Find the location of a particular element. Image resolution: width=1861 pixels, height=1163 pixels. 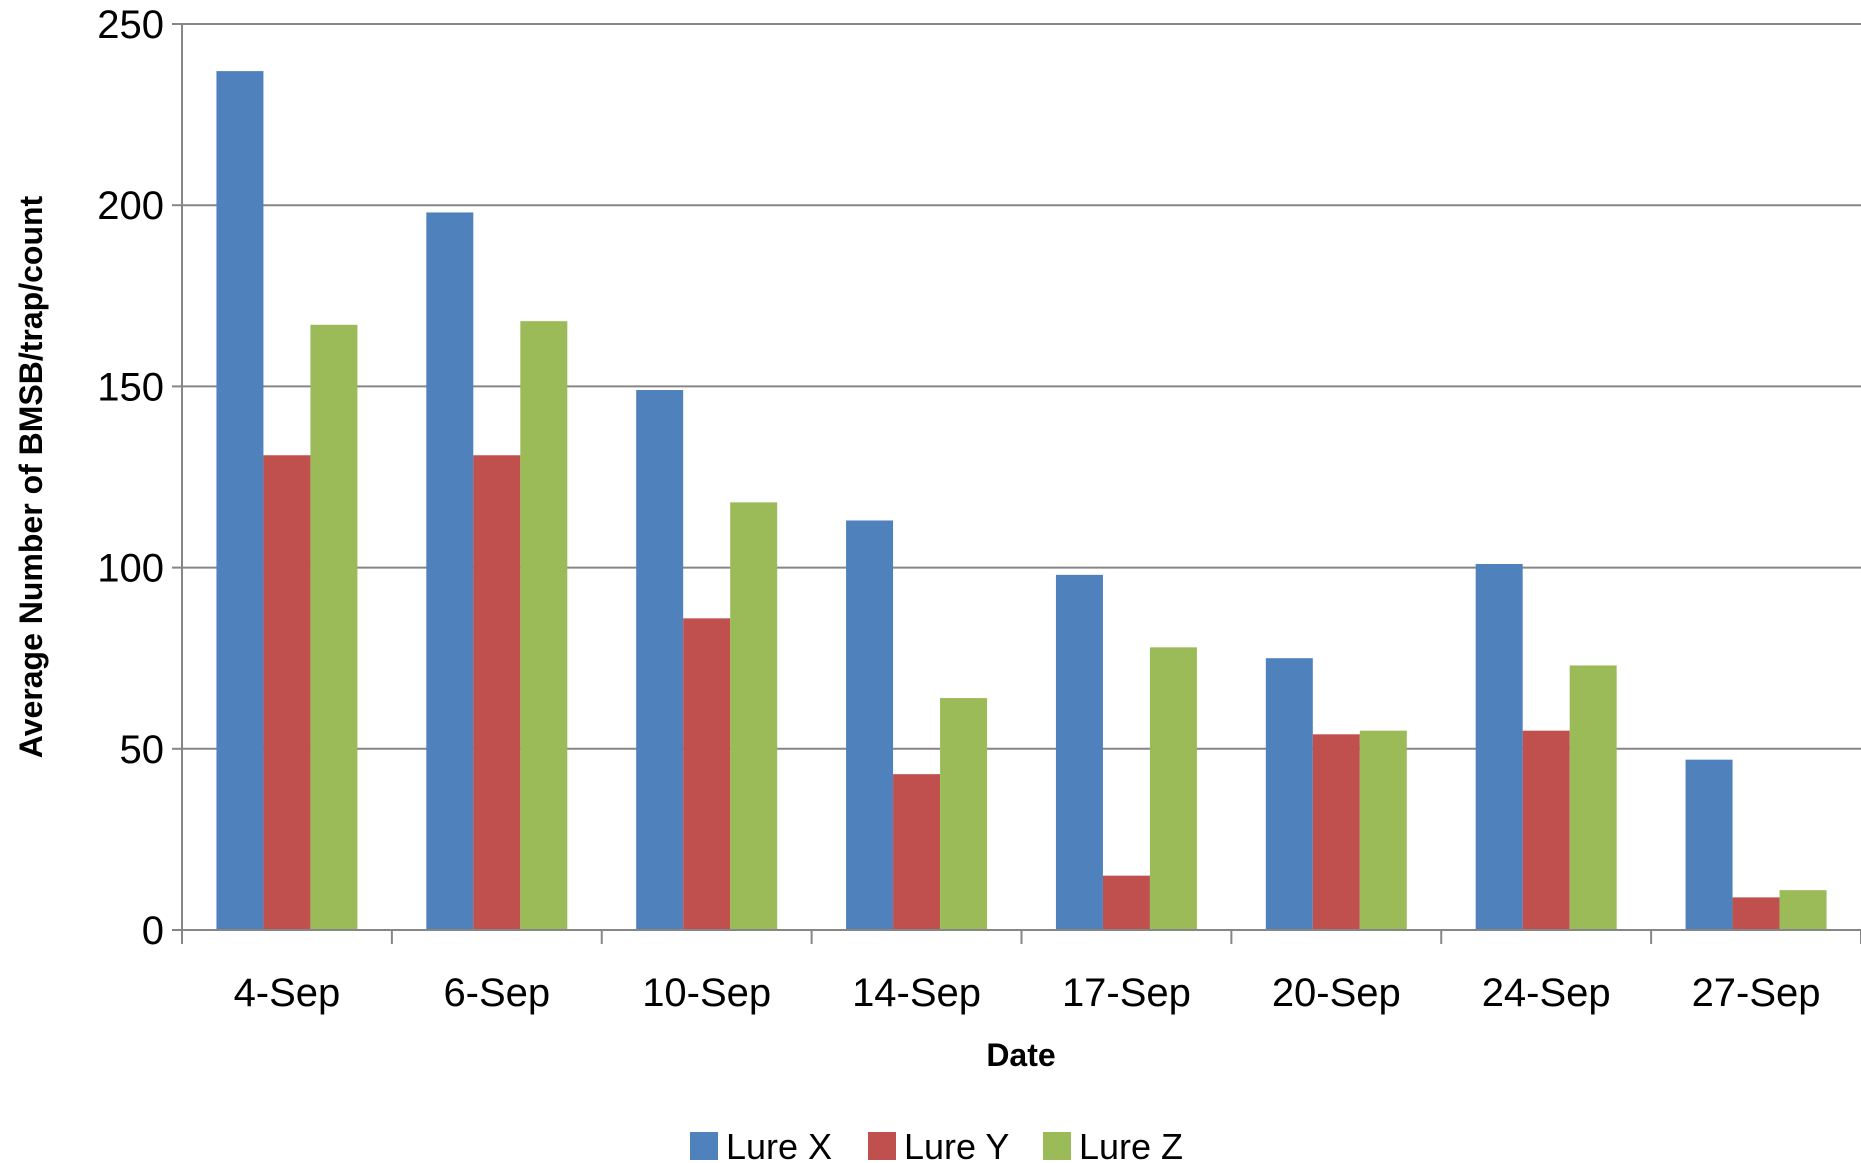

y-tick-label: 0 is located at coordinates (153, 931).